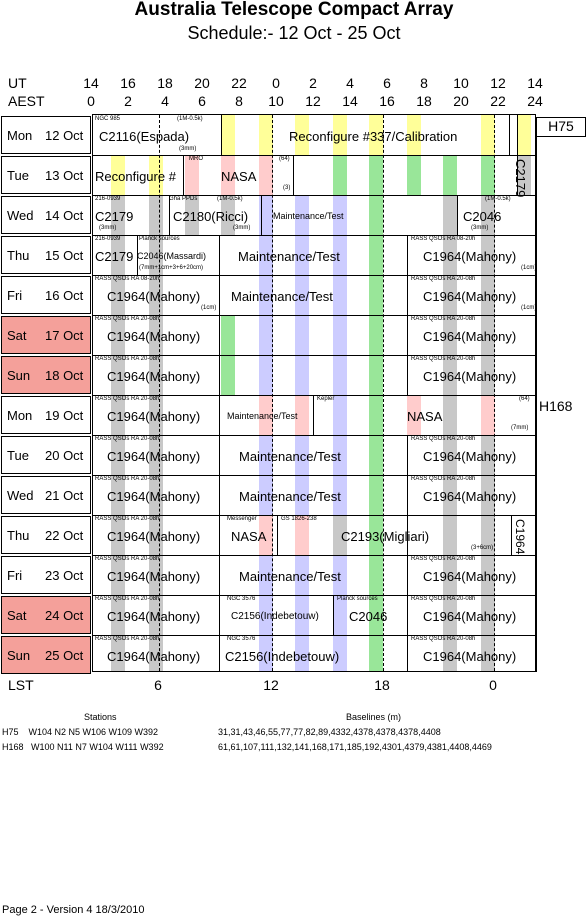 The width and height of the screenshot is (588, 919). What do you see at coordinates (470, 336) in the screenshot?
I see `block-r5b: C1964(Mahony)` at bounding box center [470, 336].